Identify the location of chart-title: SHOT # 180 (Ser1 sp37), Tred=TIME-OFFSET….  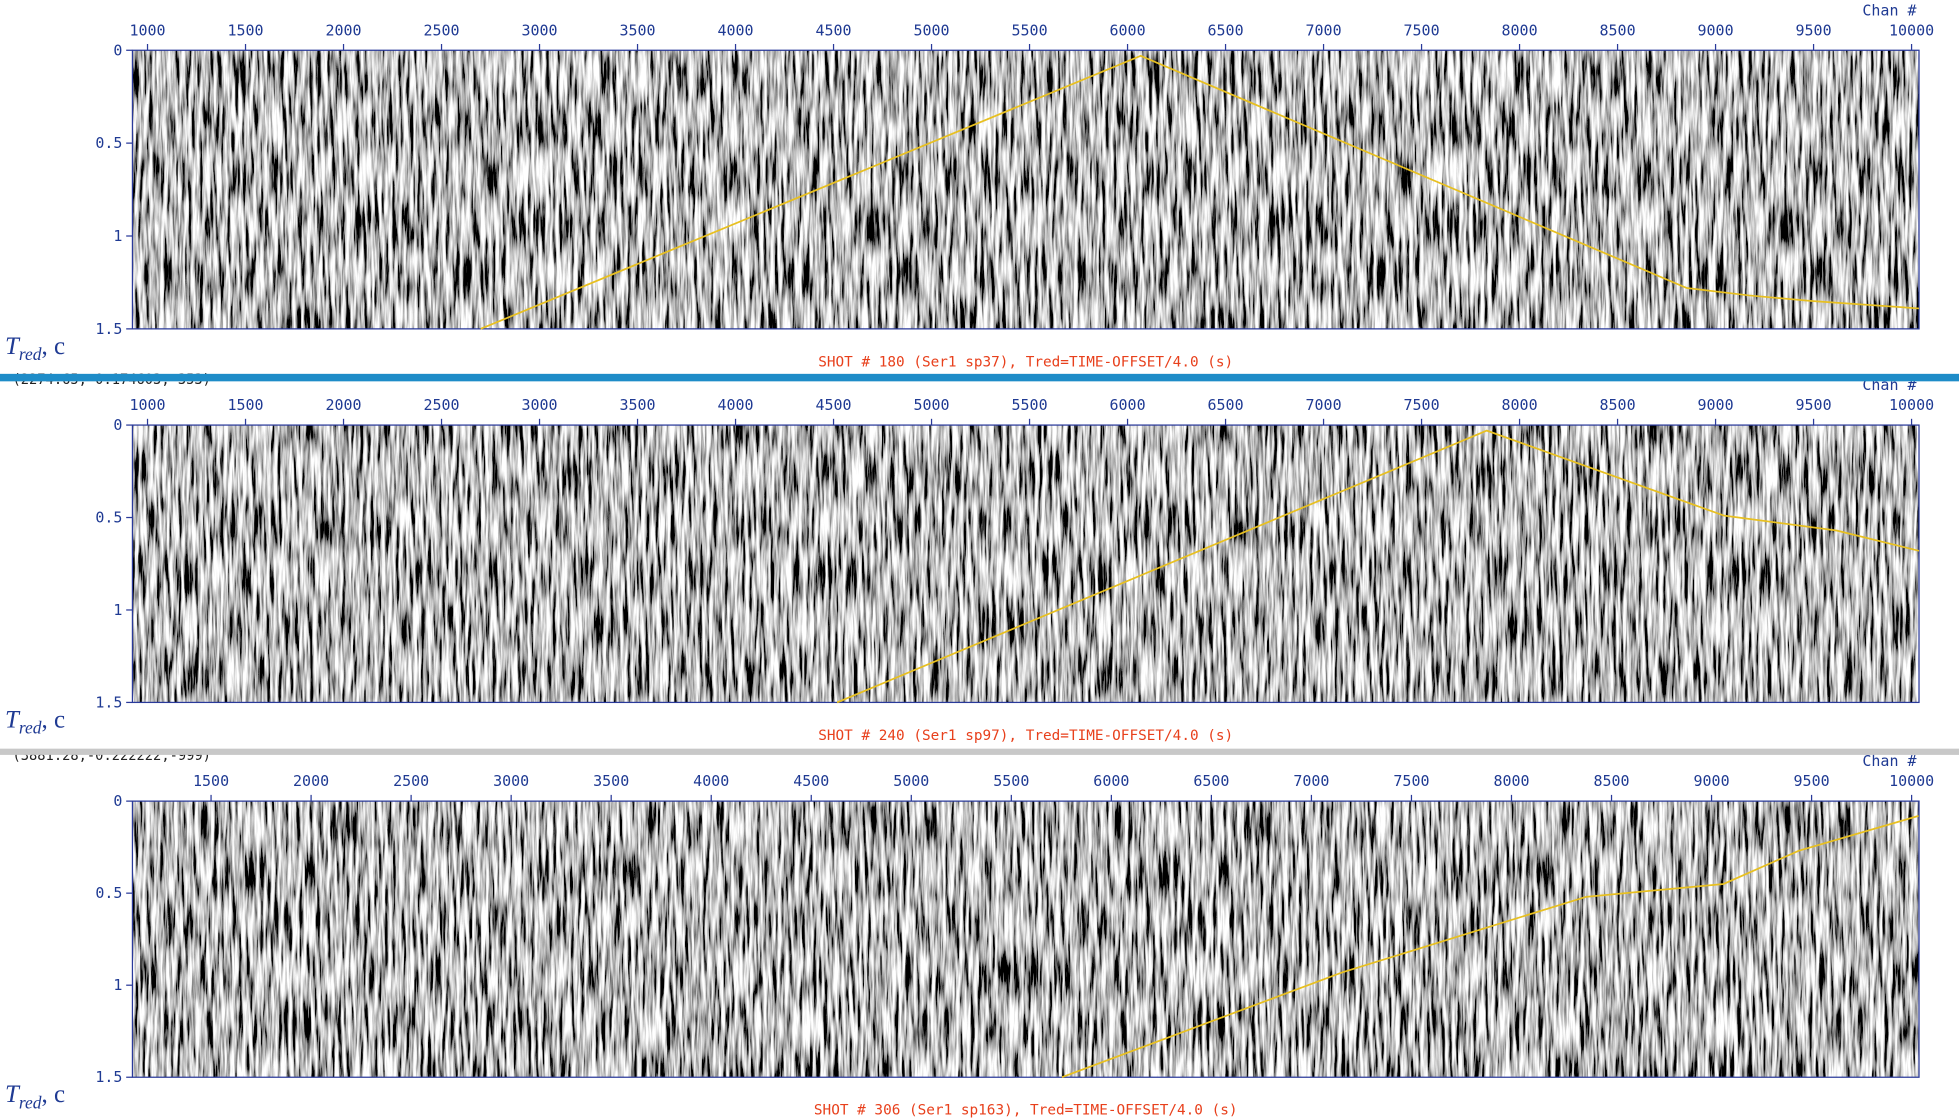
(1025, 362).